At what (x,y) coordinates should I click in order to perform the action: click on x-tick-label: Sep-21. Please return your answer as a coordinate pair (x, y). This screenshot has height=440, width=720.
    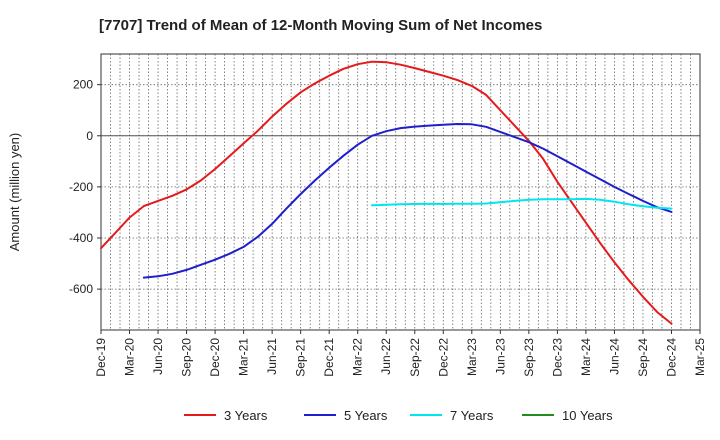
    Looking at the image, I should click on (301, 357).